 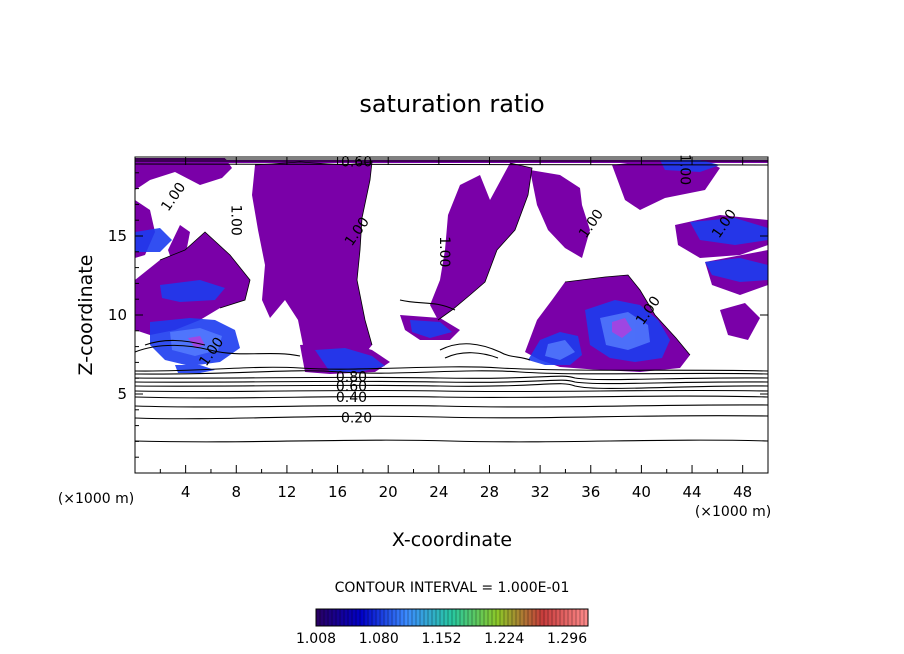 I want to click on colorbar-tick-label: 1.152, so click(x=441, y=639).